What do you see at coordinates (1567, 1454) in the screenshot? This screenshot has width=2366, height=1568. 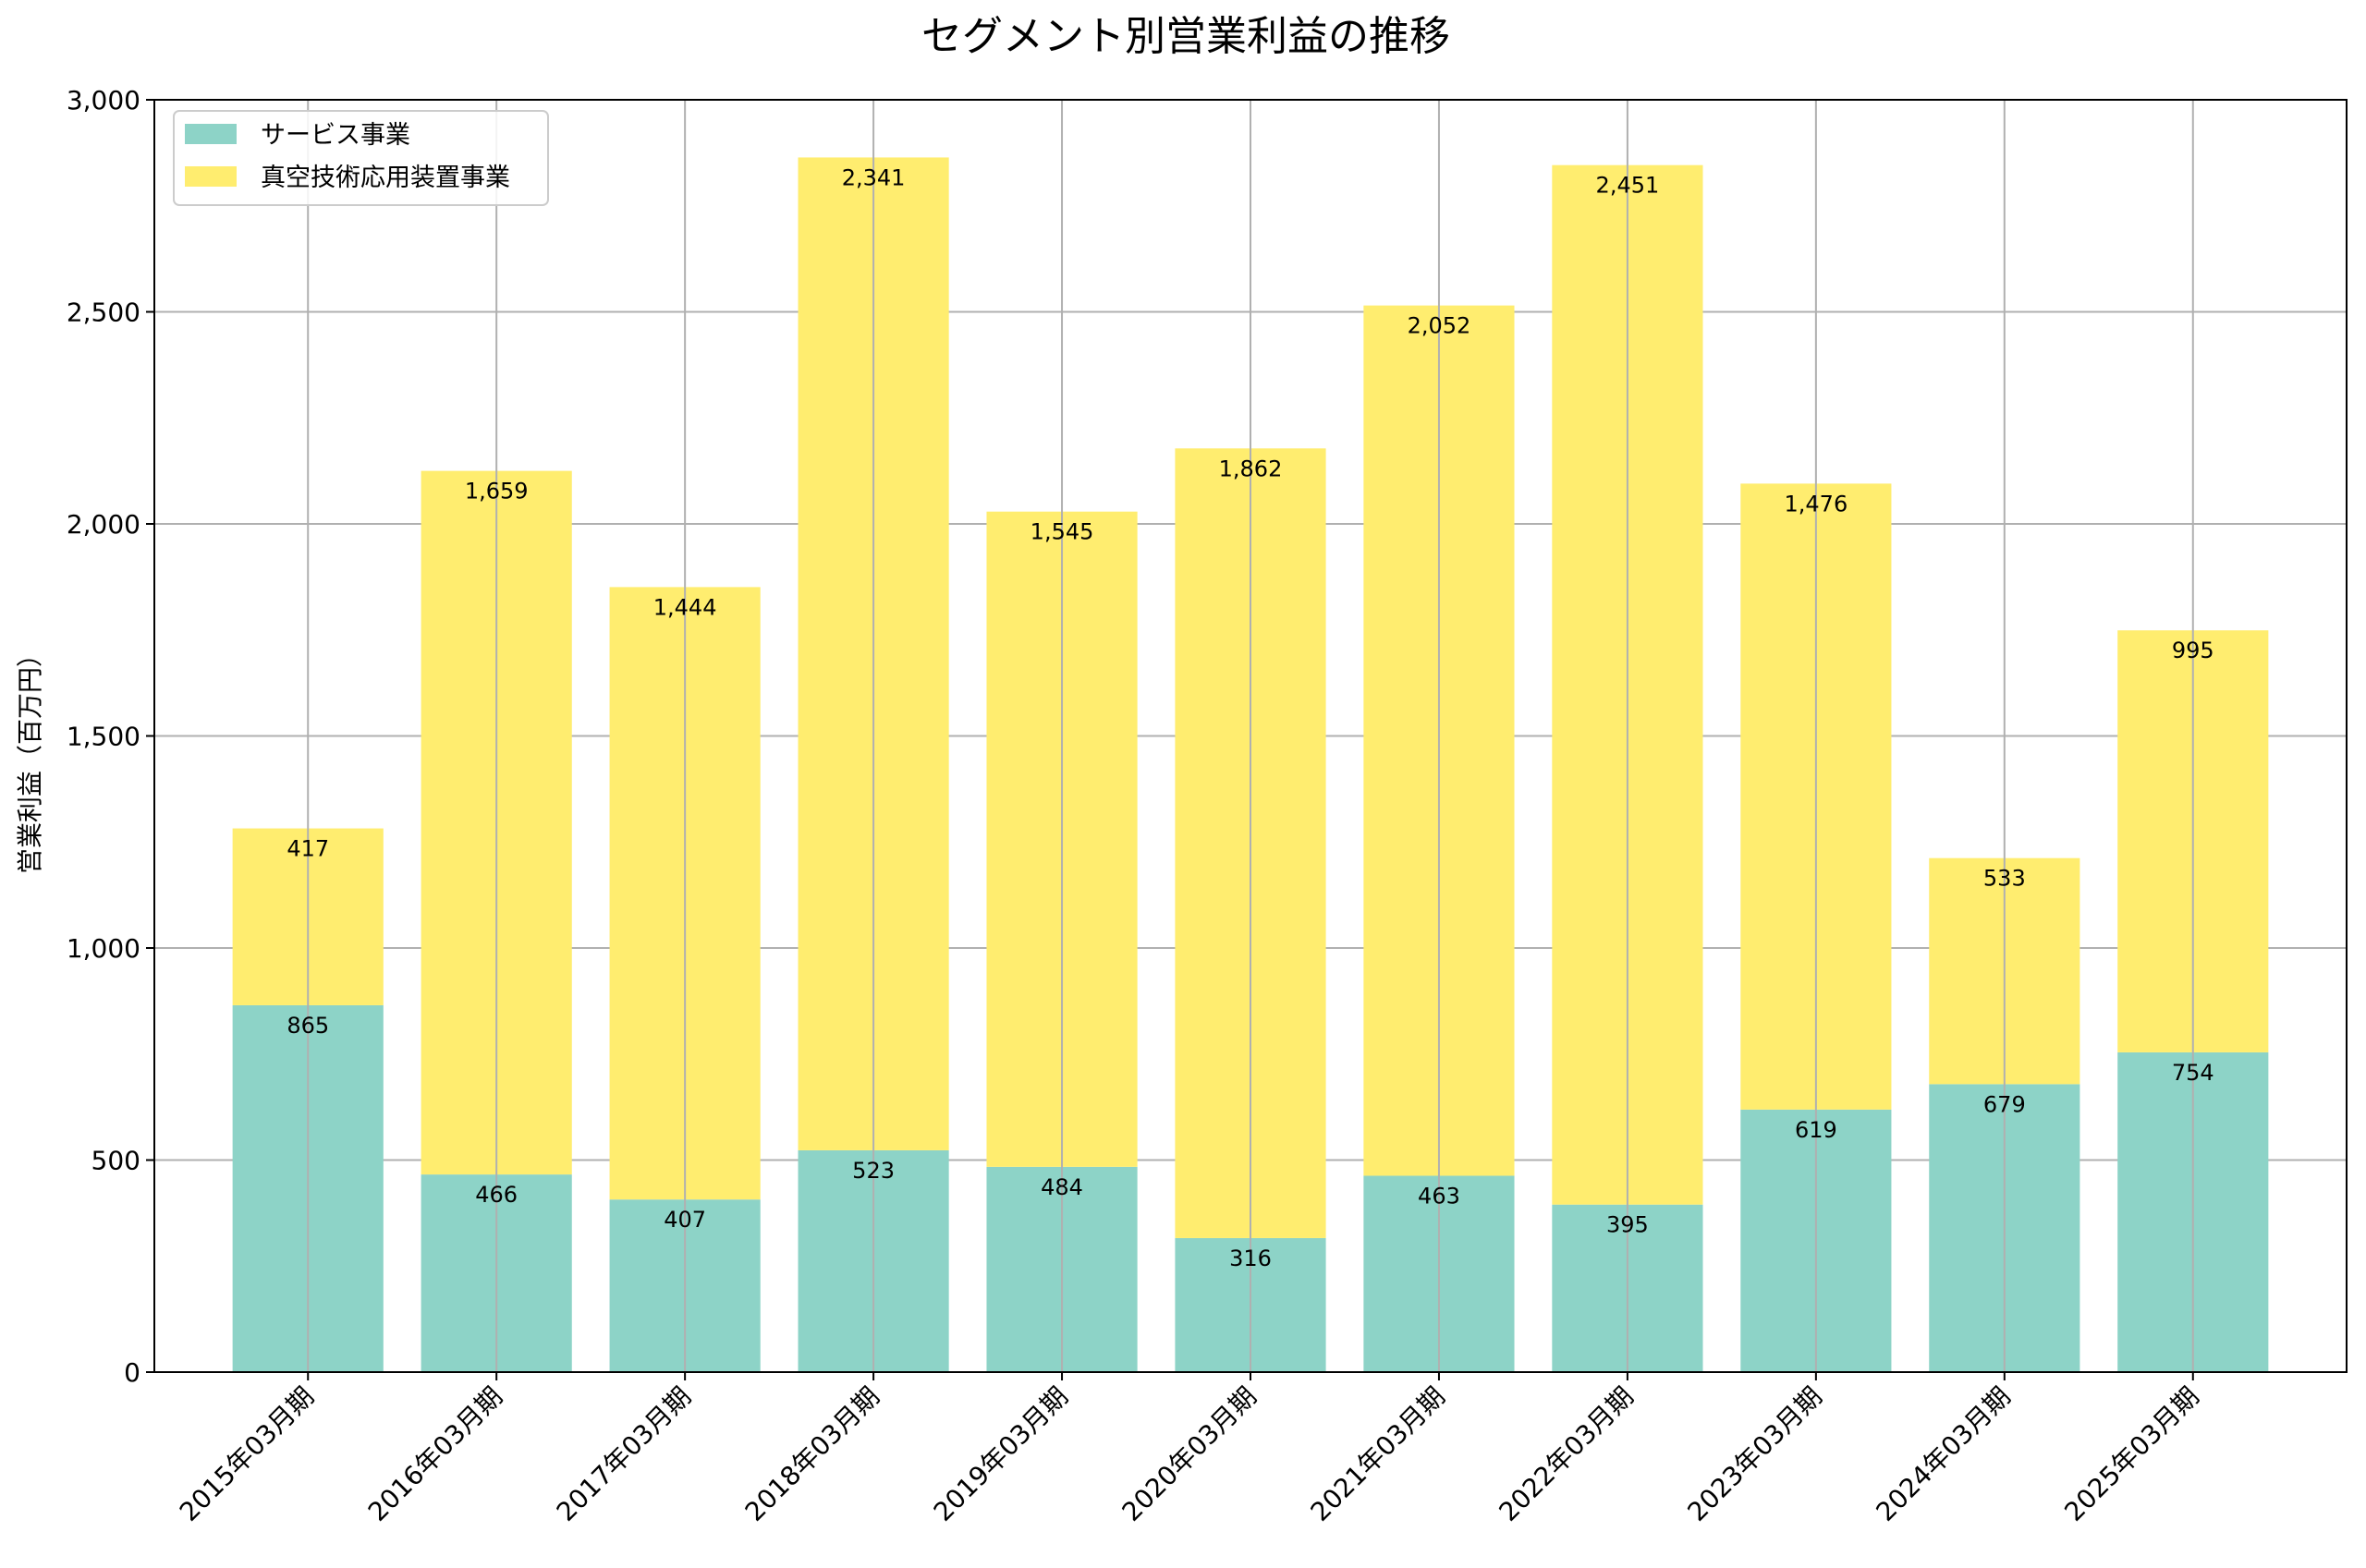 I see `x-tick-label: 2022年03月期` at bounding box center [1567, 1454].